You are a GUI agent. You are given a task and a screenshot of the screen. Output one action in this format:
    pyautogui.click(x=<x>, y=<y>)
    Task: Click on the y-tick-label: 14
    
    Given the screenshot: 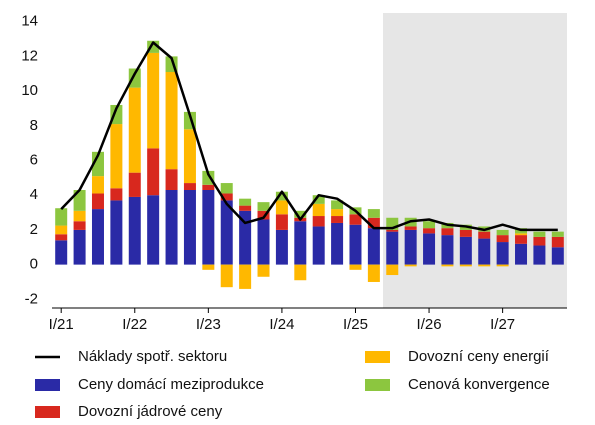 What is the action you would take?
    pyautogui.click(x=29, y=21)
    